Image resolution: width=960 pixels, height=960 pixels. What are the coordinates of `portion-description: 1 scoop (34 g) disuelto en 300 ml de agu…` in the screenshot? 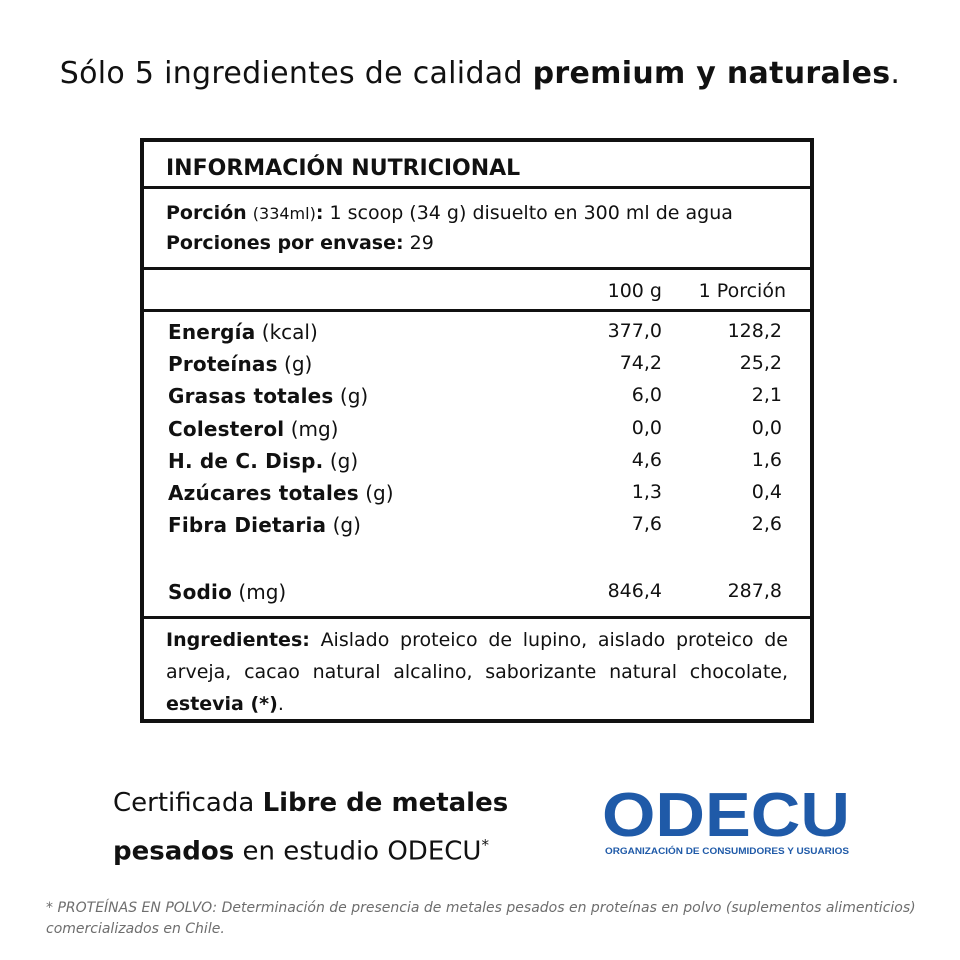 It's located at (531, 213).